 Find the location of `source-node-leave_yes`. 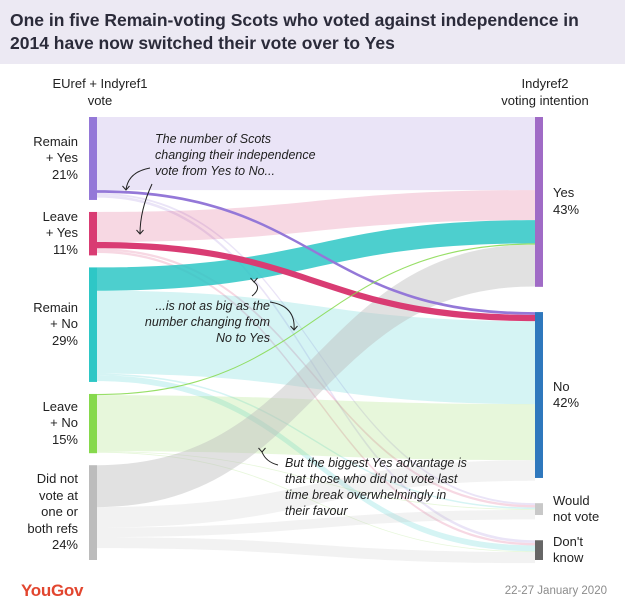

source-node-leave_yes is located at coordinates (93, 233).